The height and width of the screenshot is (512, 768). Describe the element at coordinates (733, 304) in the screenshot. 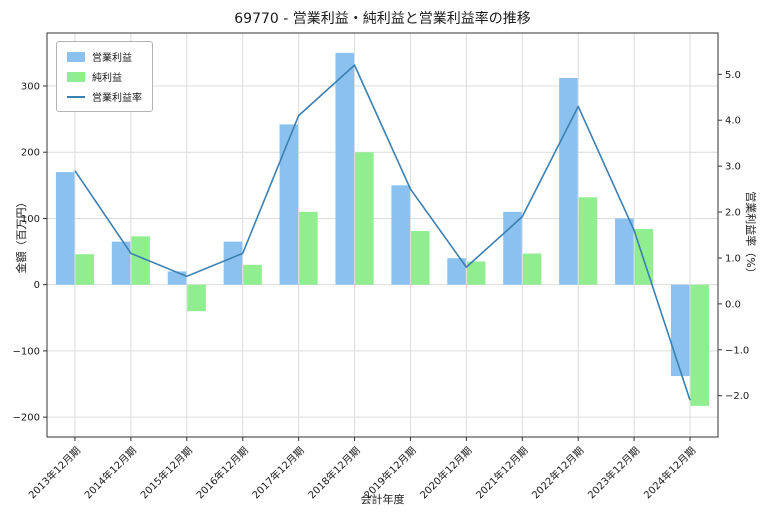

I see `right-axis-tick-label: 0.0` at that location.